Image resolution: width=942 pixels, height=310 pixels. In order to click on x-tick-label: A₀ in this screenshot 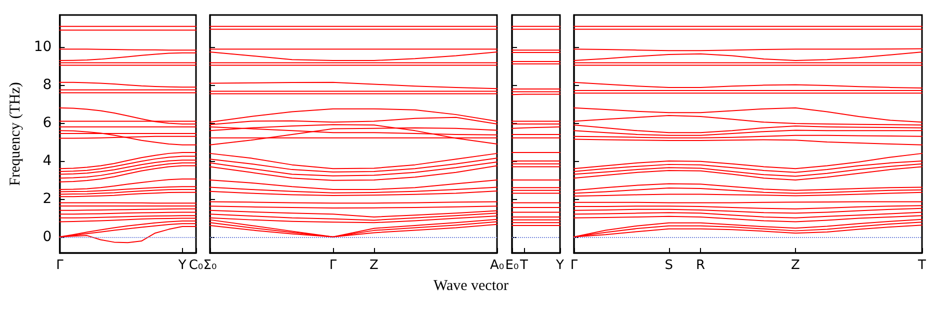, I will do `click(497, 265)`.